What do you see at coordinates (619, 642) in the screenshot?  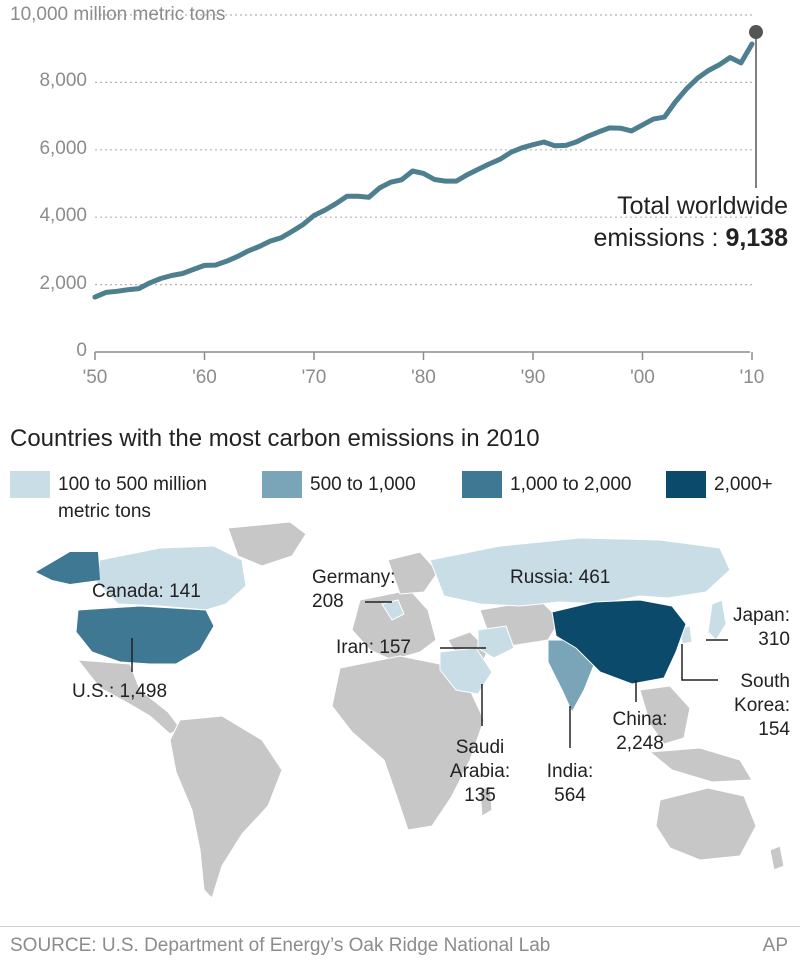 I see `china-shape` at bounding box center [619, 642].